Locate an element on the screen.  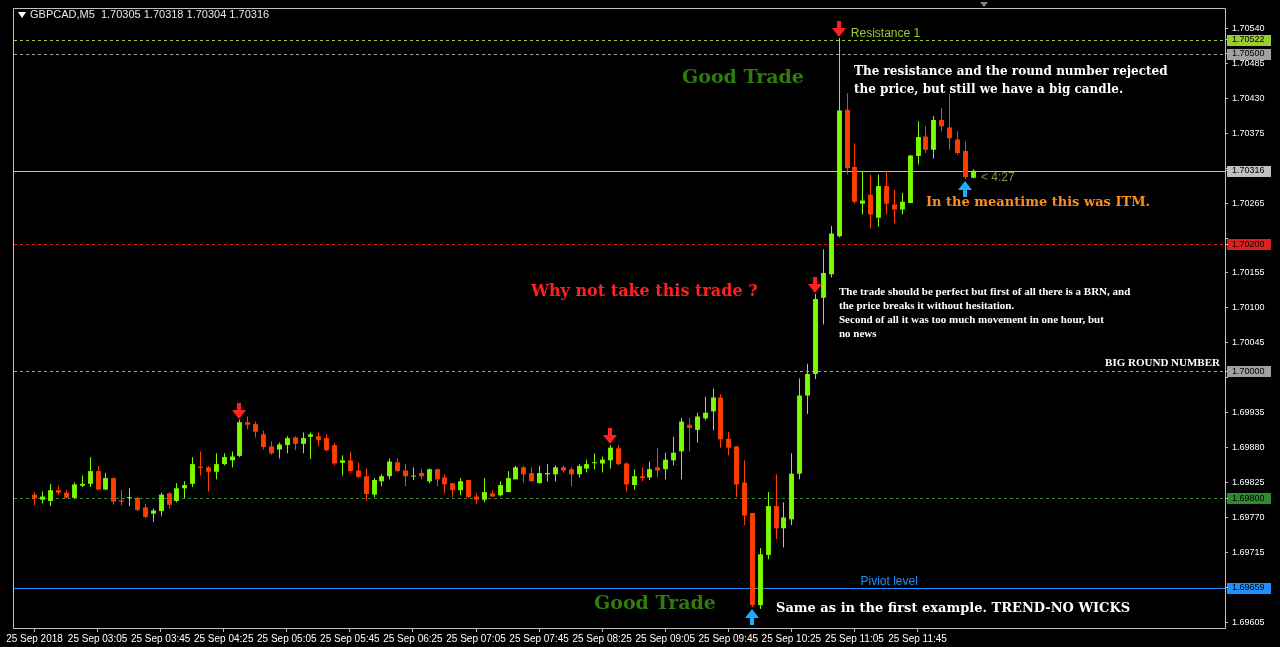
y-tick-label: 1.70485 is located at coordinates (1248, 62).